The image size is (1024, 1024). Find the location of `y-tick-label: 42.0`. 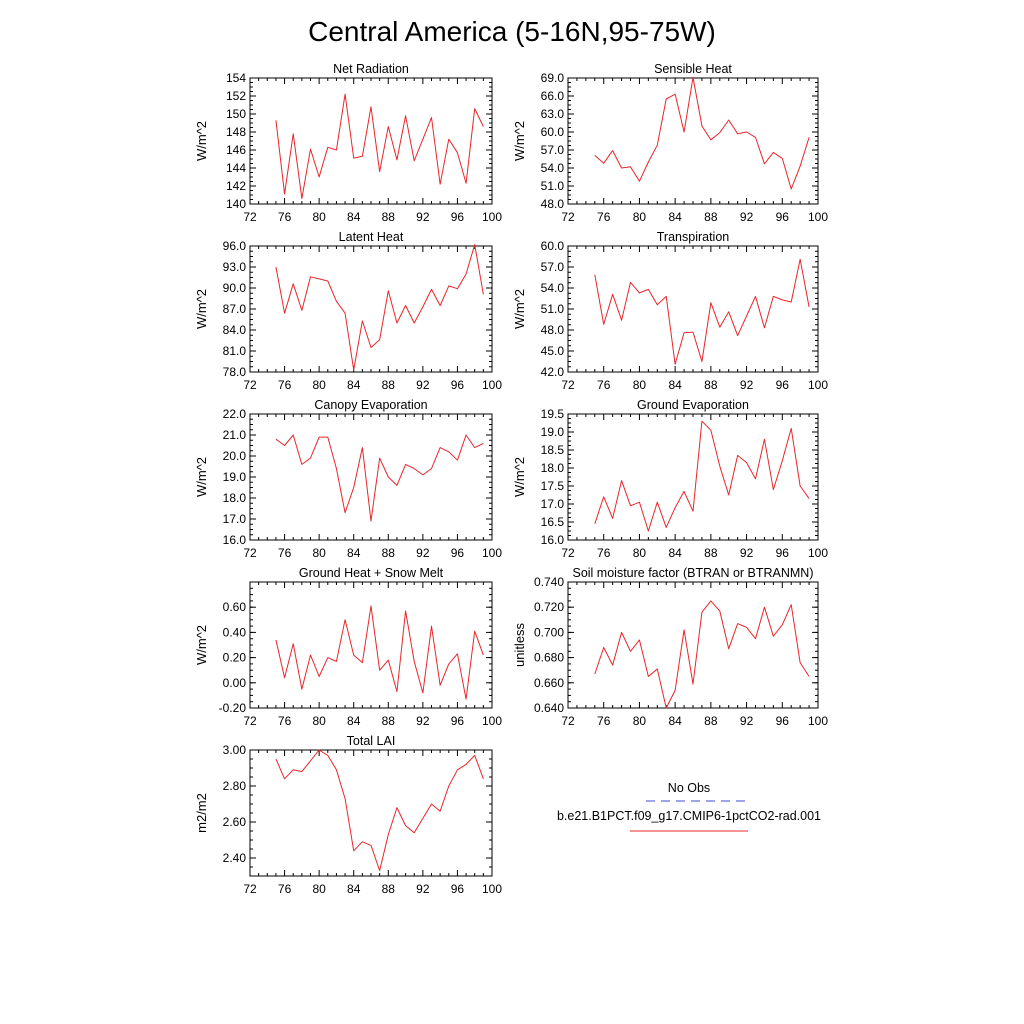

y-tick-label: 42.0 is located at coordinates (553, 372).